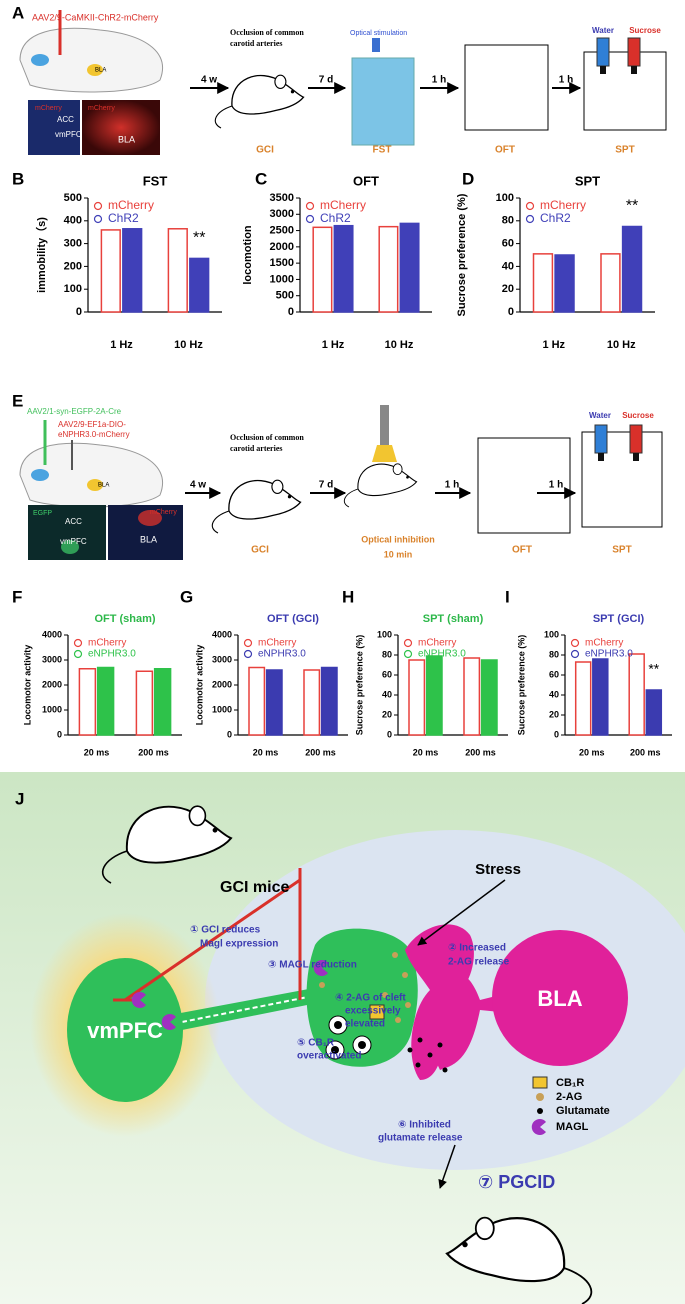 The height and width of the screenshot is (1304, 685). What do you see at coordinates (399, 345) in the screenshot?
I see `x-tick-label: 10 Hz` at bounding box center [399, 345].